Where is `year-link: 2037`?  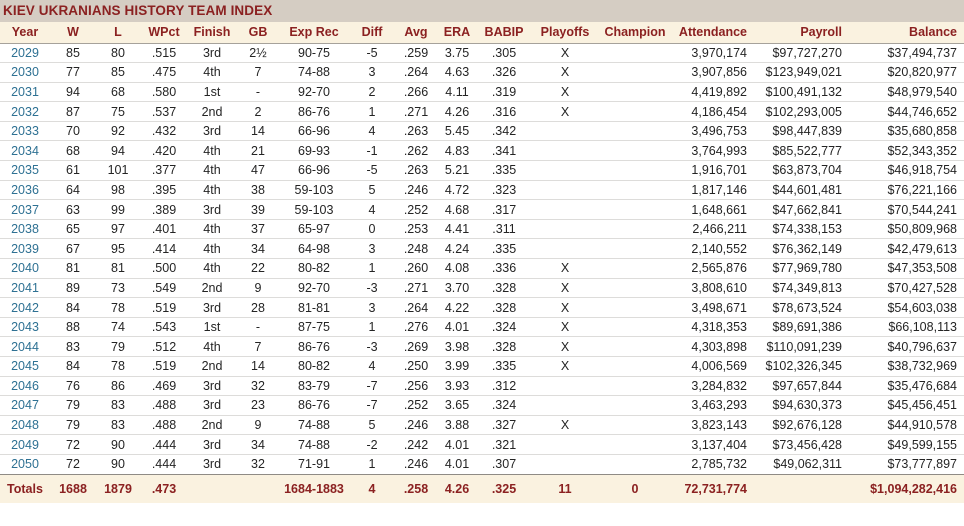
year-link: 2037 is located at coordinates (25, 209).